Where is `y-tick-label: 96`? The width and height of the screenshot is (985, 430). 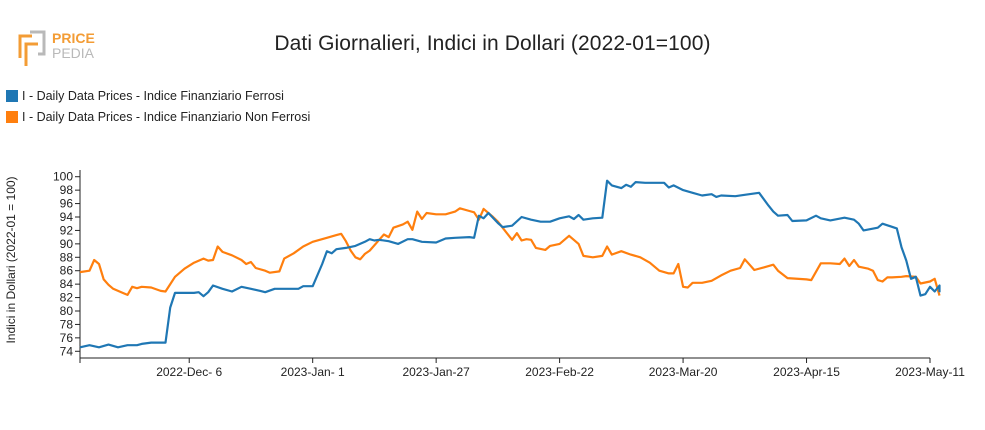
y-tick-label: 96 is located at coordinates (67, 204).